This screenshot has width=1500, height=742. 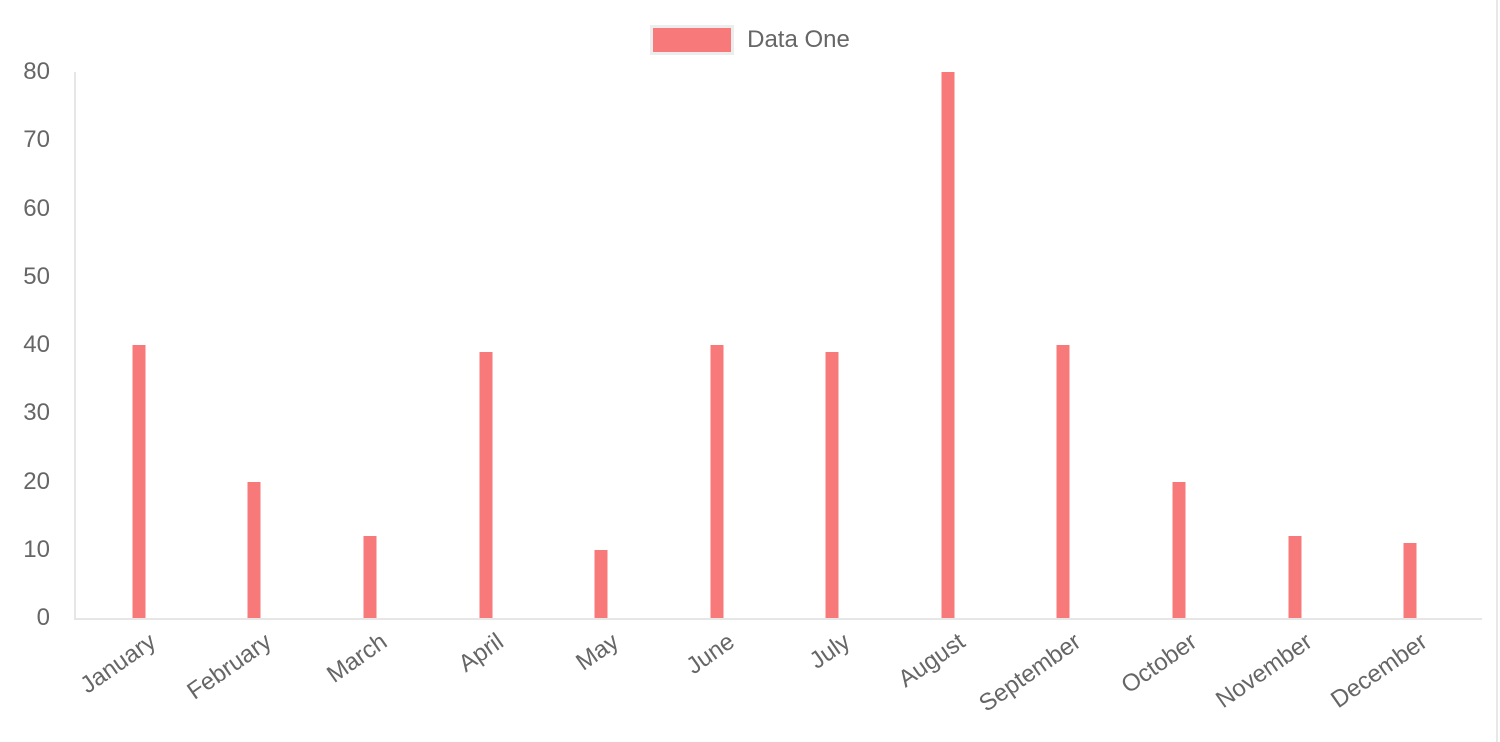 What do you see at coordinates (948, 345) in the screenshot?
I see `bar-august` at bounding box center [948, 345].